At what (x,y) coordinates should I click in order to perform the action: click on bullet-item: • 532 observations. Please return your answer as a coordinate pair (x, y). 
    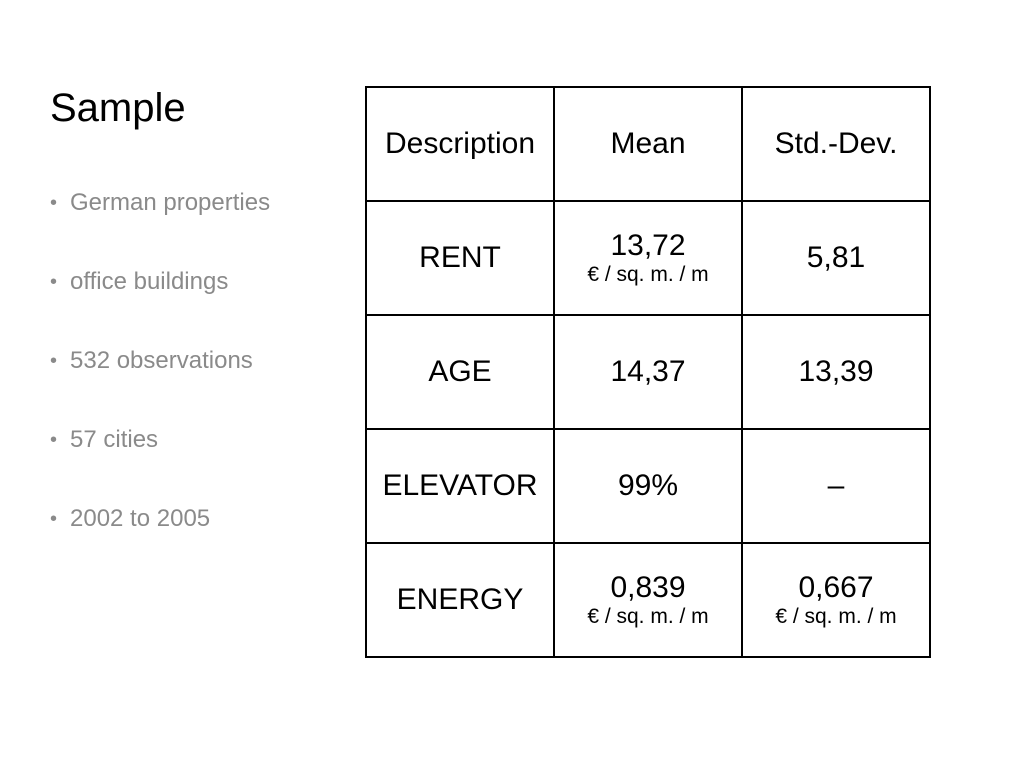
    Looking at the image, I should click on (160, 361).